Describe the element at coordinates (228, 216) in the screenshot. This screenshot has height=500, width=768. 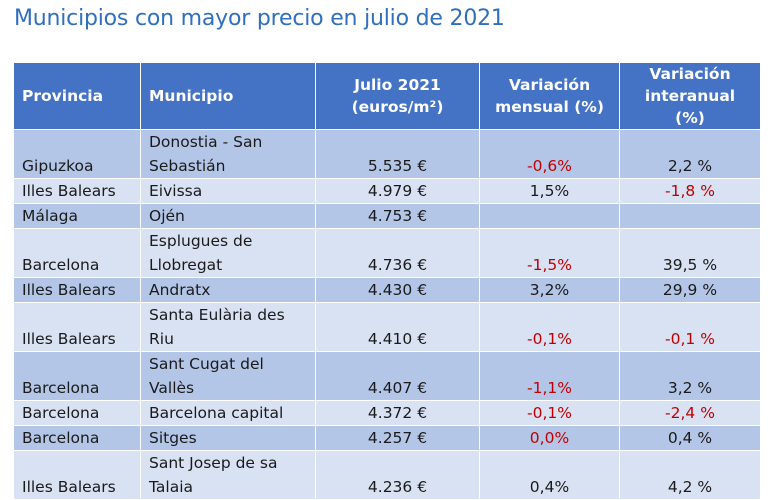
I see `cell-municipio: Ojén` at that location.